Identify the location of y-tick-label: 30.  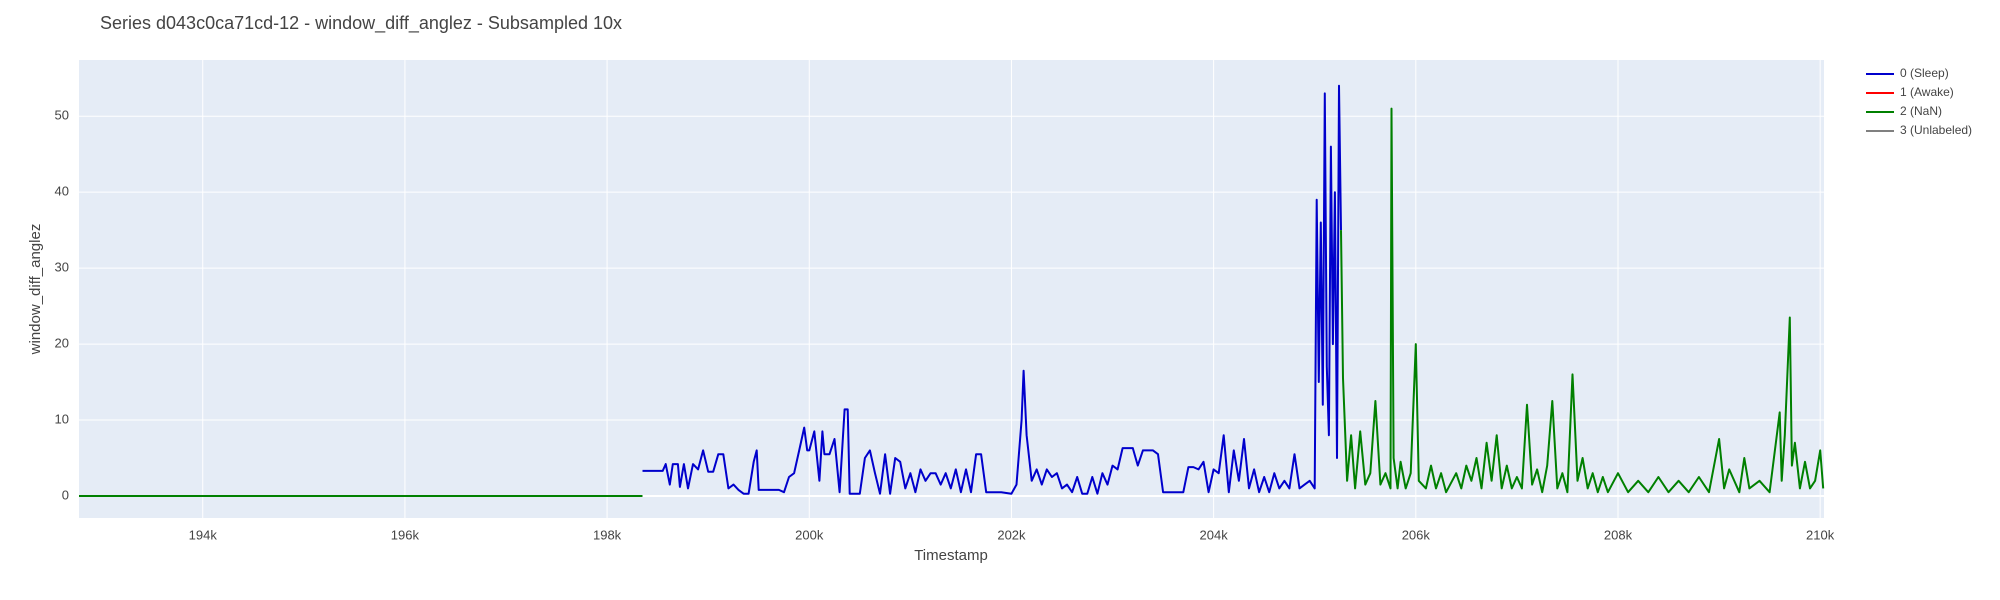
(62, 267).